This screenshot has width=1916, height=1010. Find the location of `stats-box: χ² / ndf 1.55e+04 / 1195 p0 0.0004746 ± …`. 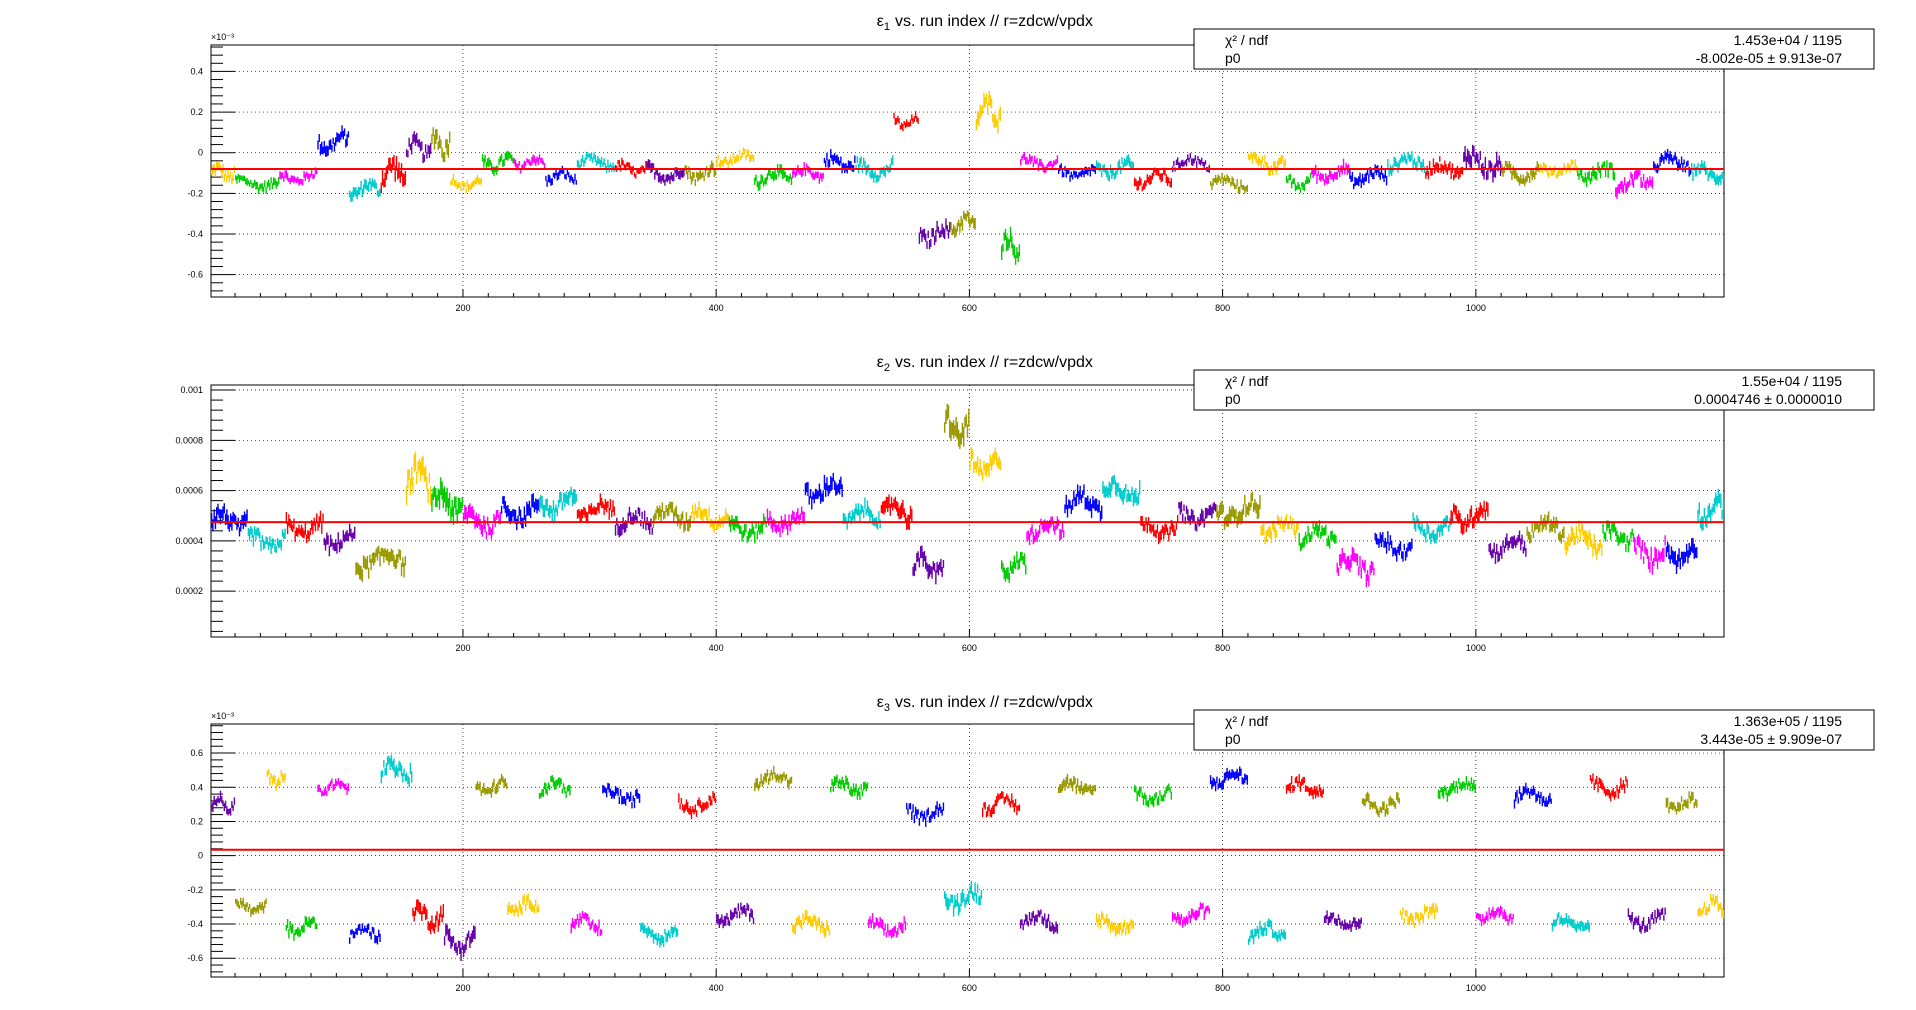

stats-box: χ² / ndf 1.55e+04 / 1195 p0 0.0004746 ± … is located at coordinates (1534, 390).